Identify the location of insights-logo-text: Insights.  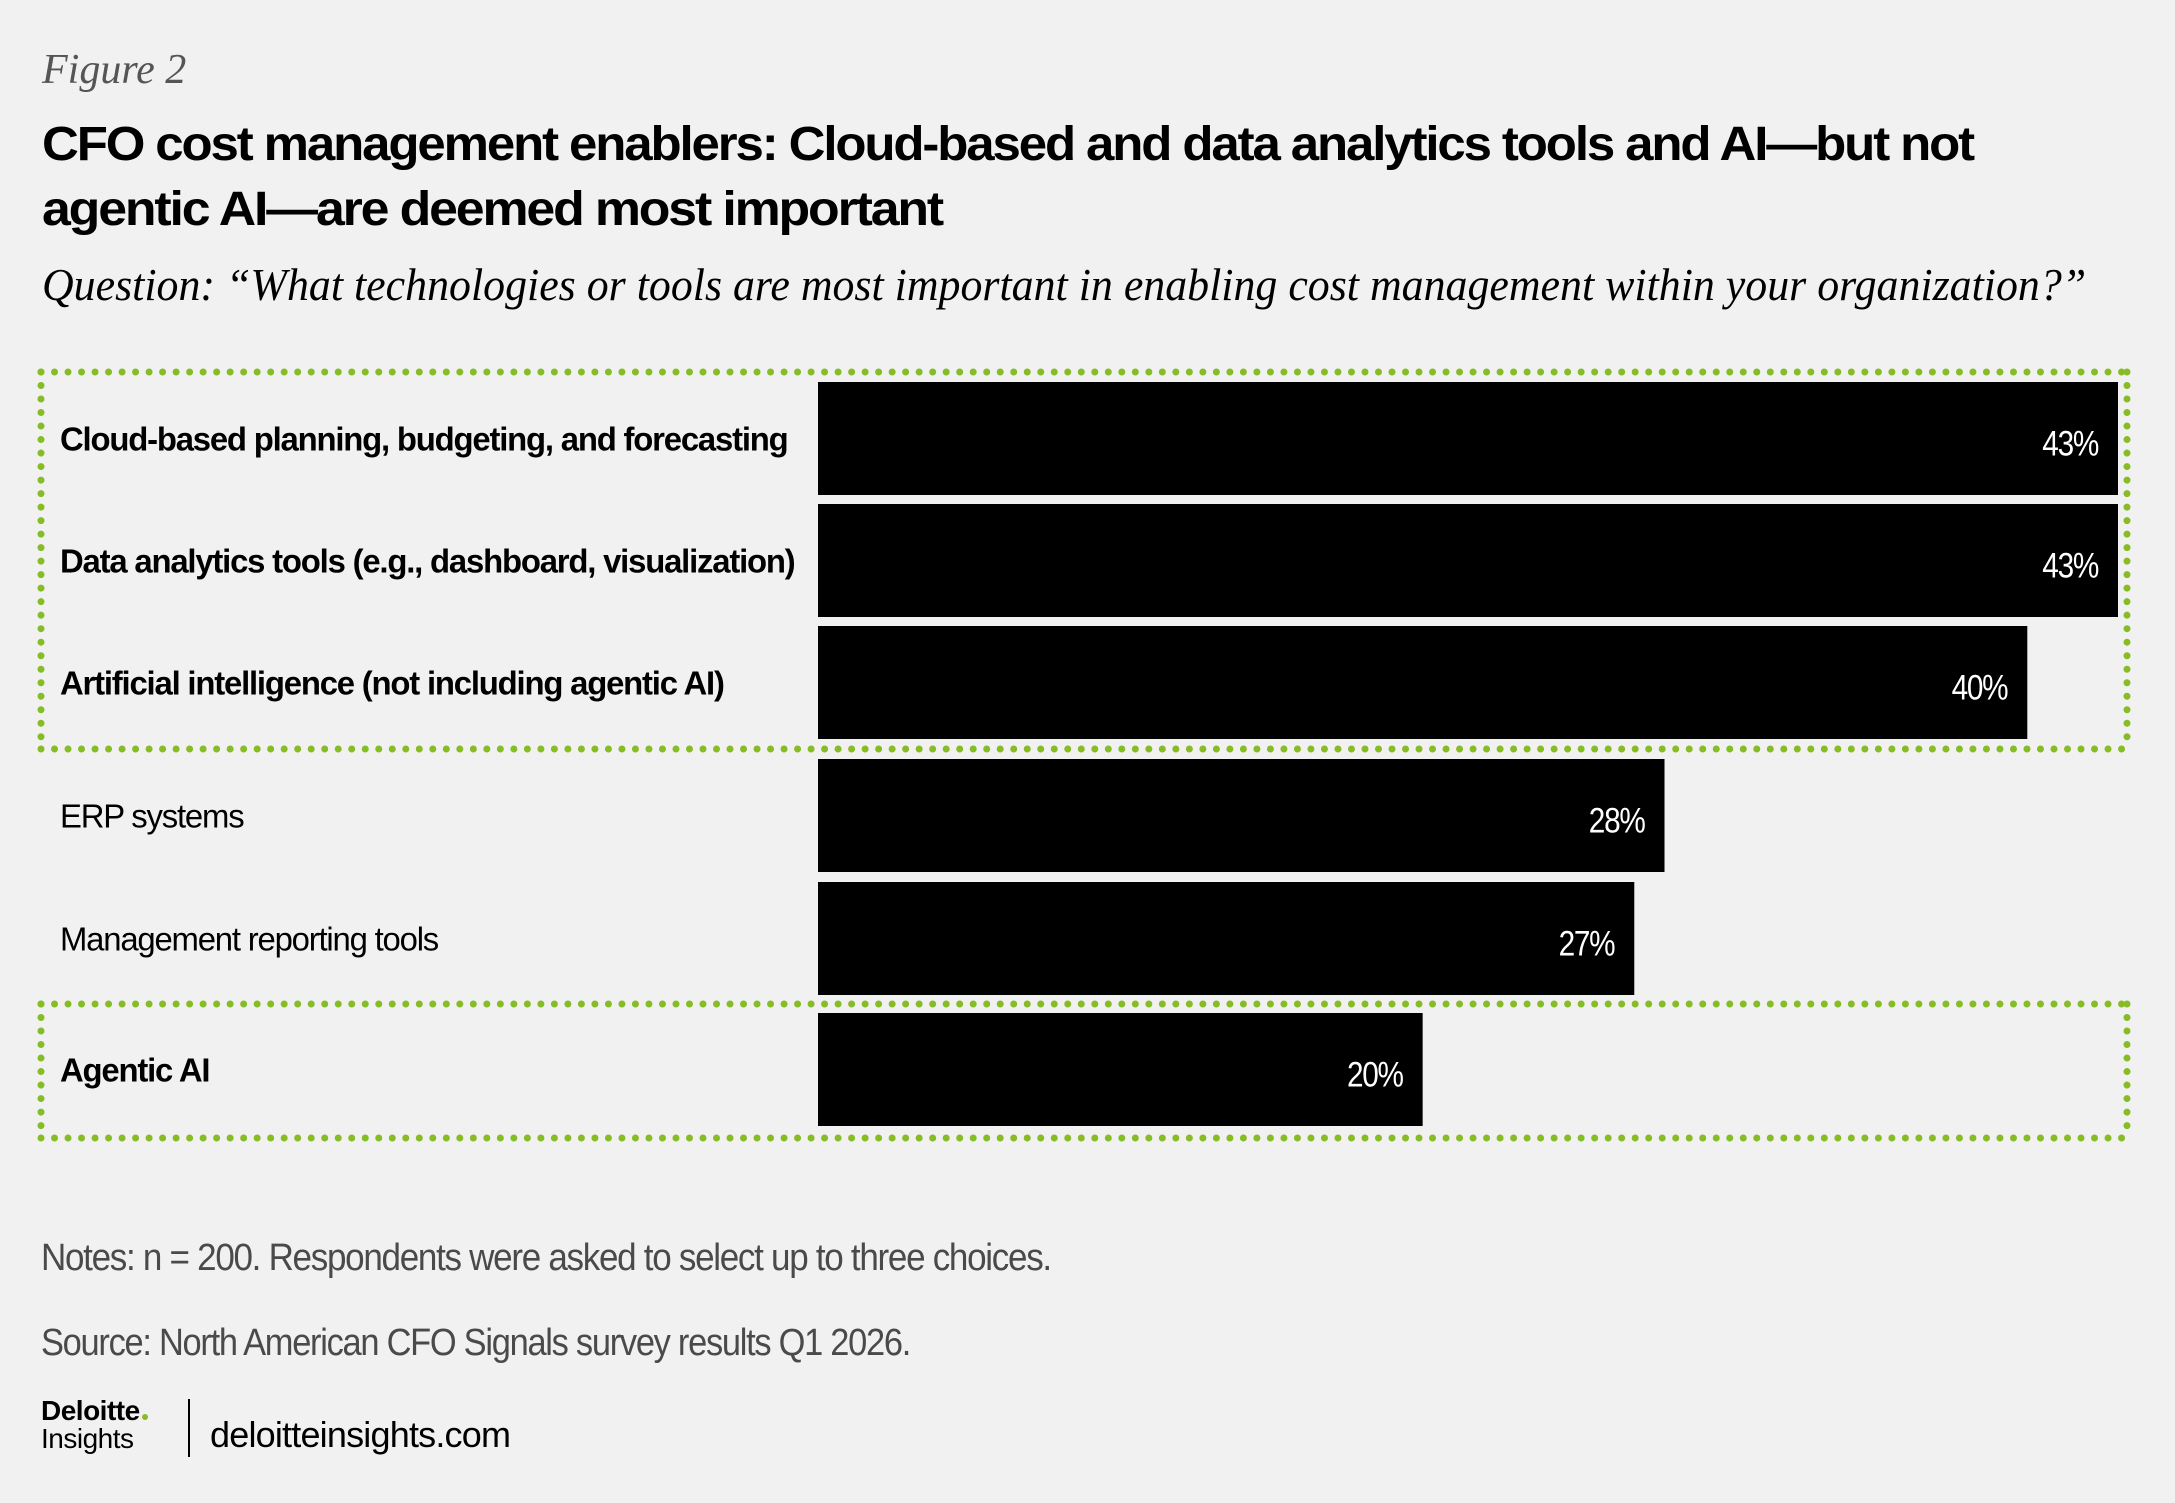
(87, 1438).